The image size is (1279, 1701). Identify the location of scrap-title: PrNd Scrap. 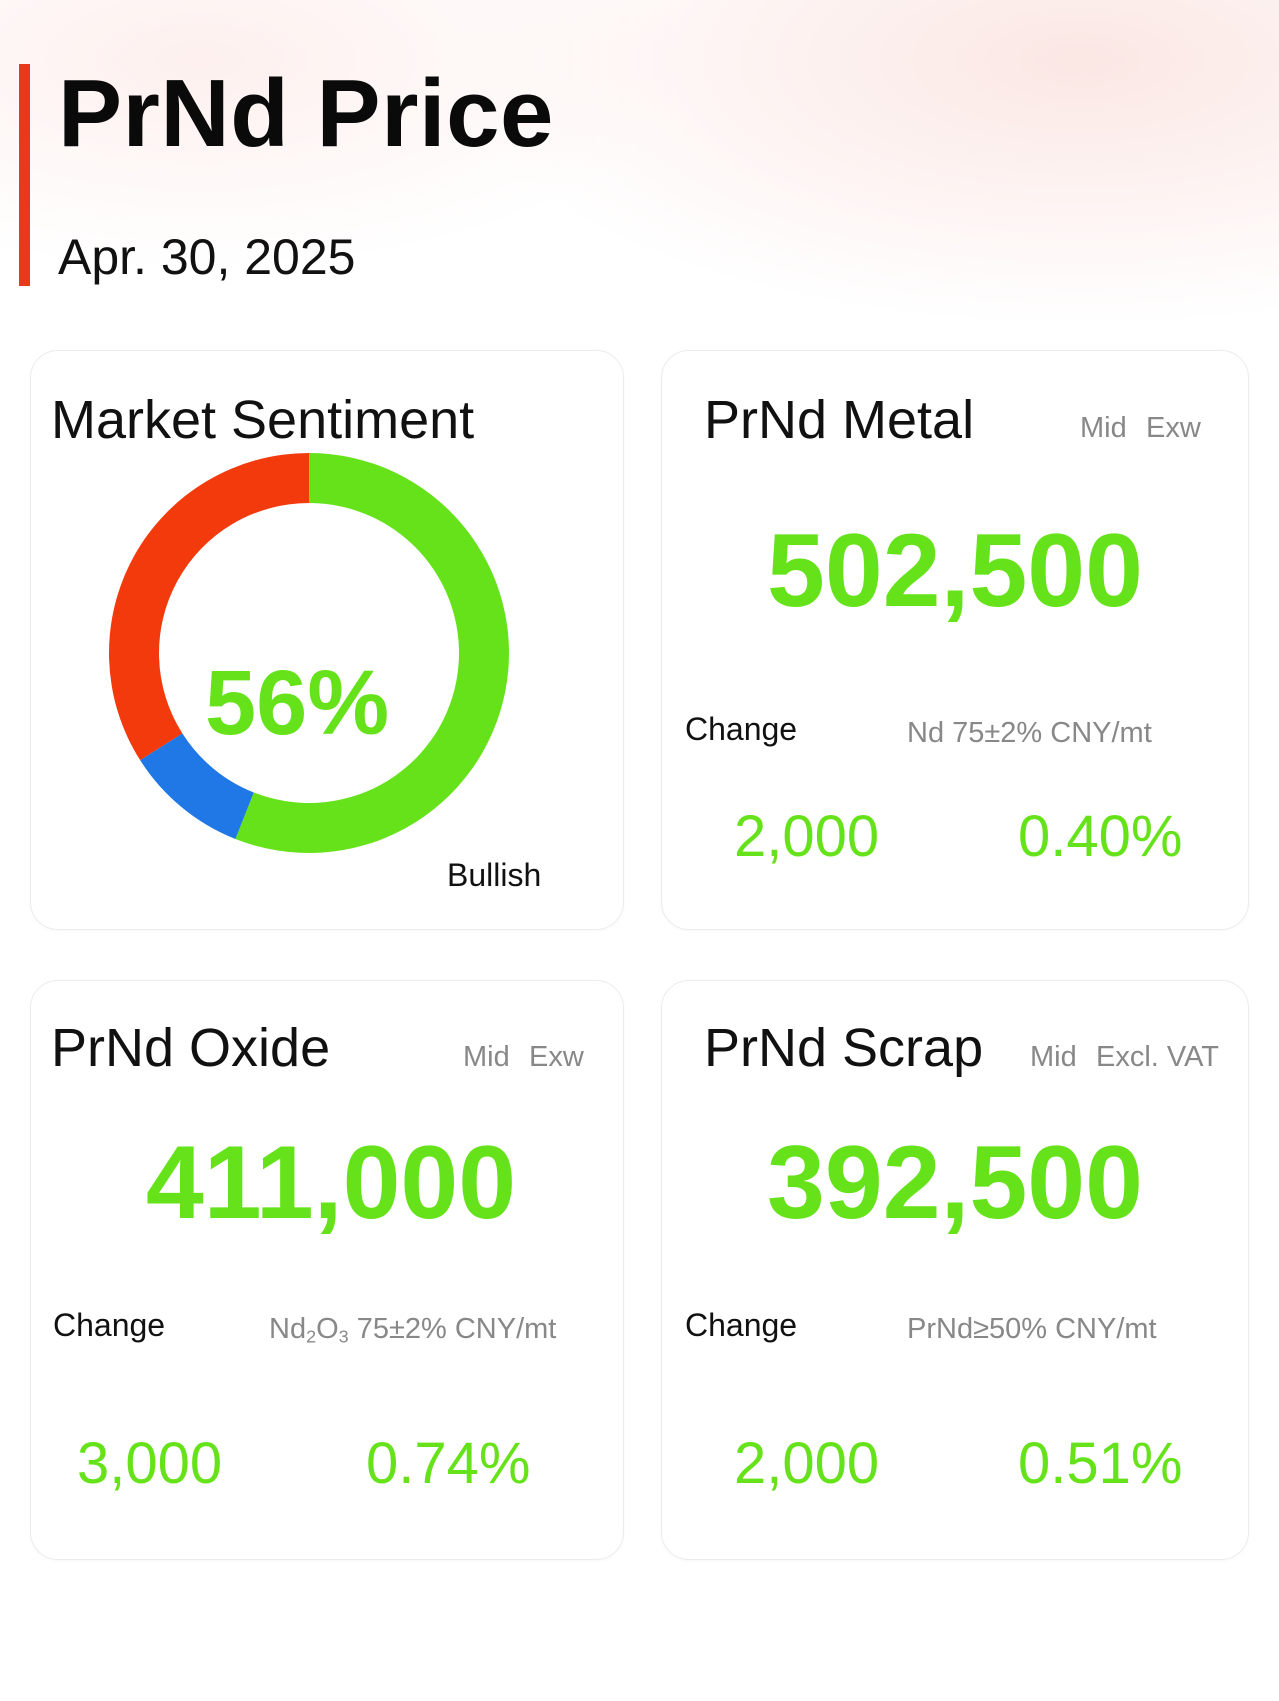
(844, 1048).